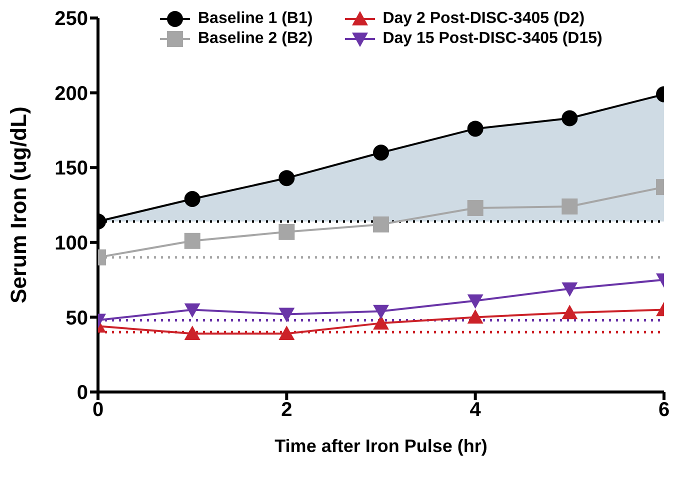 The width and height of the screenshot is (682, 480). Describe the element at coordinates (476, 410) in the screenshot. I see `x-tick-label: 4` at that location.